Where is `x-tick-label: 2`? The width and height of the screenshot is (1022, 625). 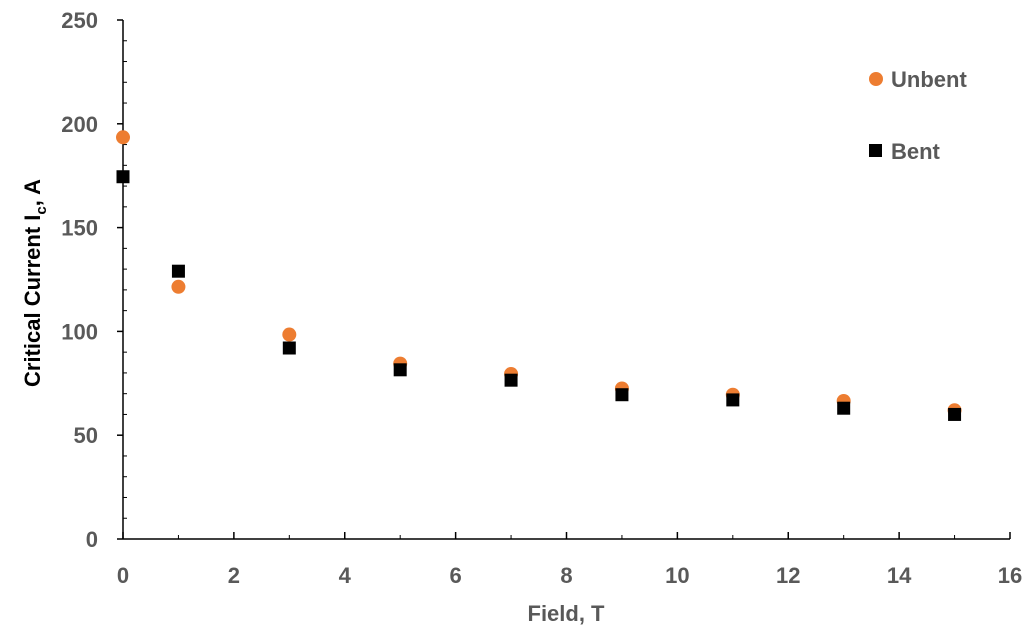
x-tick-label: 2 is located at coordinates (234, 575).